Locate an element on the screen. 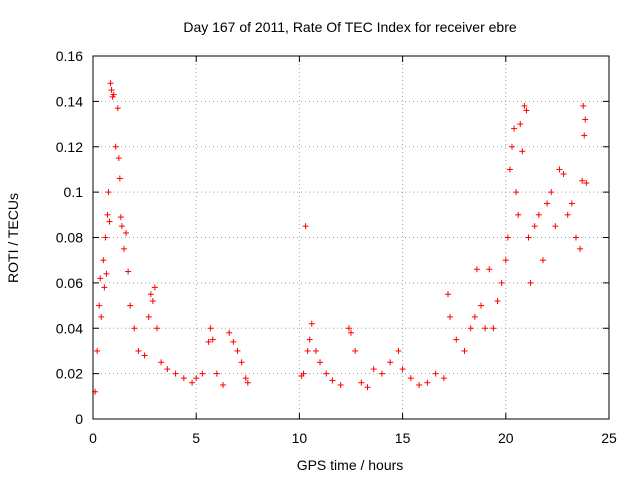 This screenshot has width=640, height=480. y-tick-label: 0.06 is located at coordinates (69, 283).